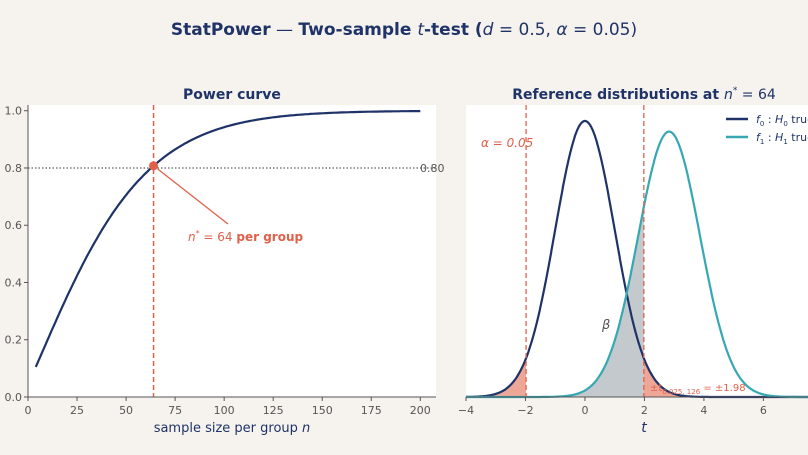 The height and width of the screenshot is (455, 808). Describe the element at coordinates (175, 410) in the screenshot. I see `x-tick-label: 75` at that location.